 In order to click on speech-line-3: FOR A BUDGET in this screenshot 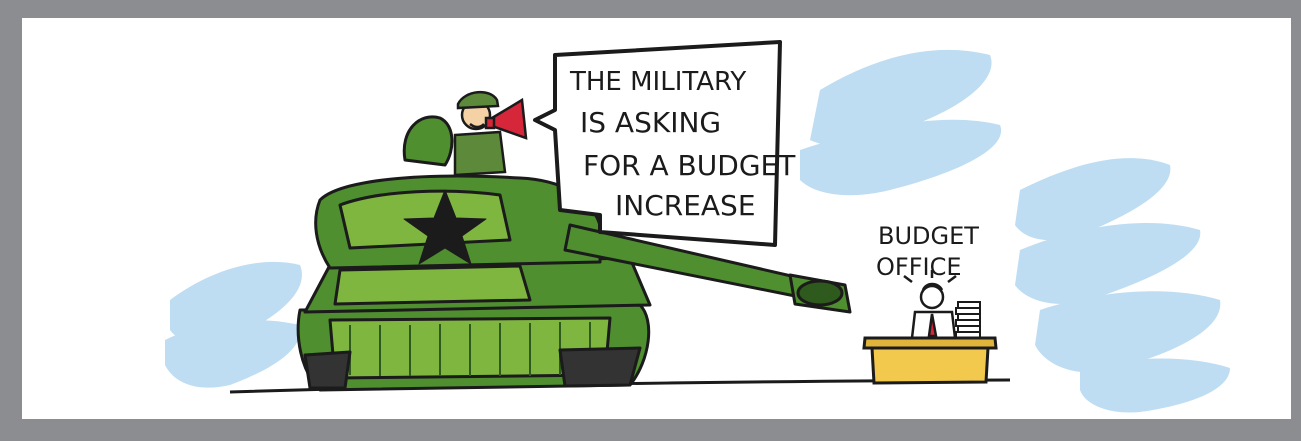, I will do `click(689, 165)`.